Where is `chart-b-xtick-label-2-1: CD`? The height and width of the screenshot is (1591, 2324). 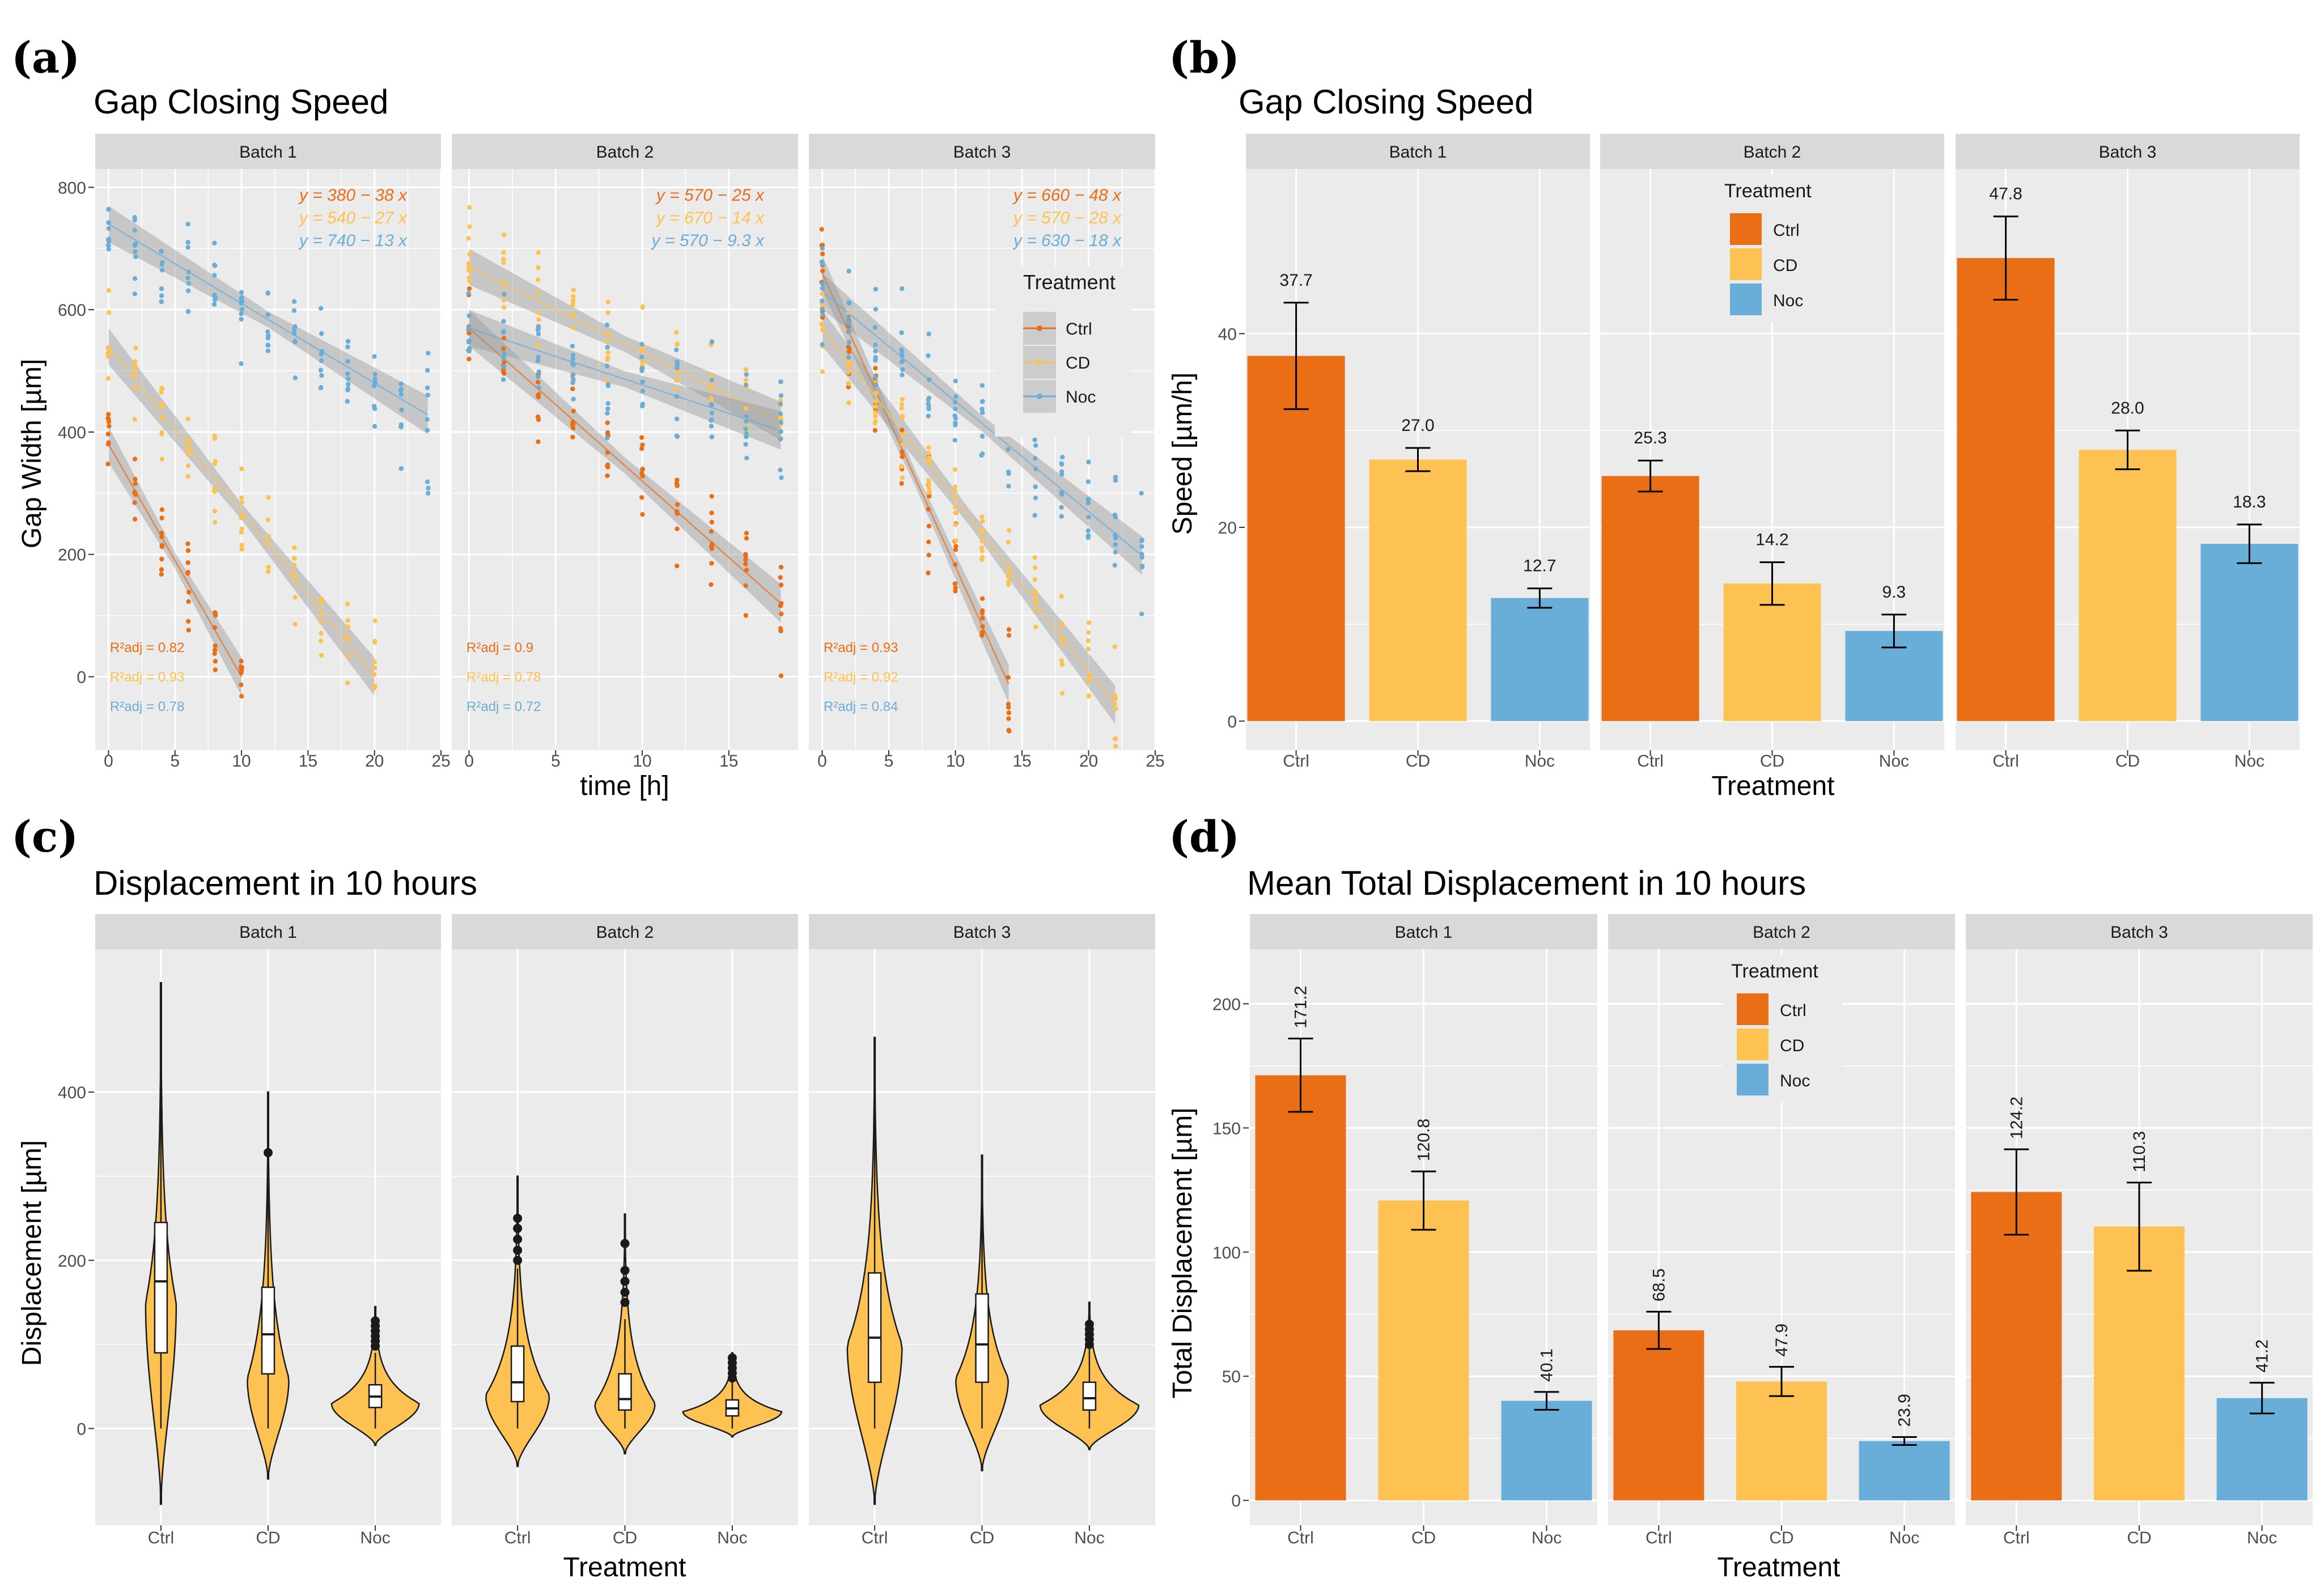 chart-b-xtick-label-2-1: CD is located at coordinates (2127, 761).